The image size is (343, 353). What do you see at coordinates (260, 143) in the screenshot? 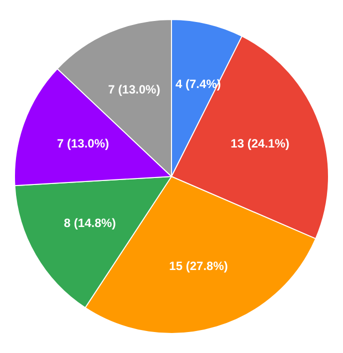
I see `data-label: 13 (24.1%)` at bounding box center [260, 143].